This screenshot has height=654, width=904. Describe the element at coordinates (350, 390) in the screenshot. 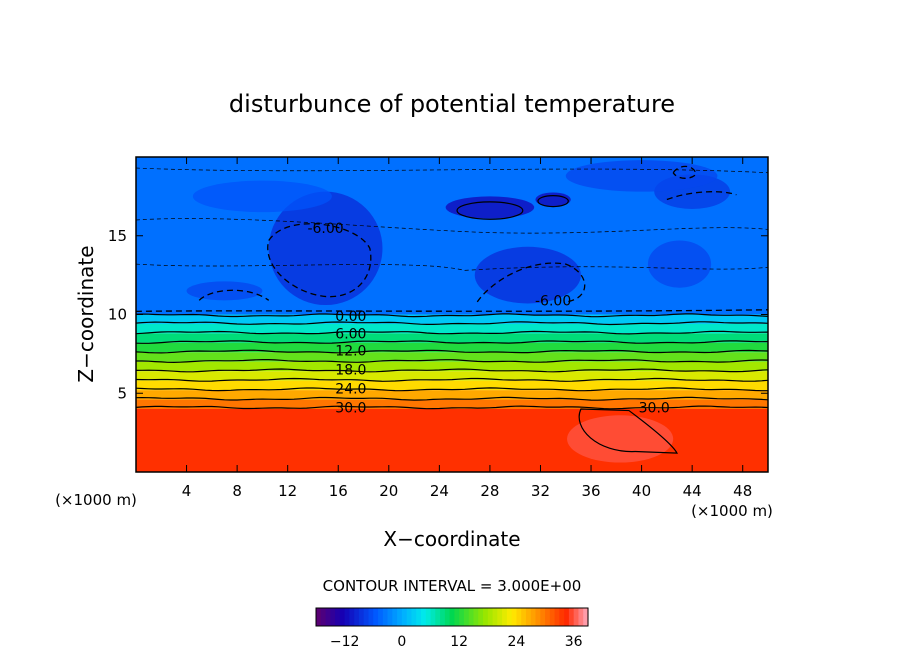

I see `contour-label-4: 24.0` at that location.